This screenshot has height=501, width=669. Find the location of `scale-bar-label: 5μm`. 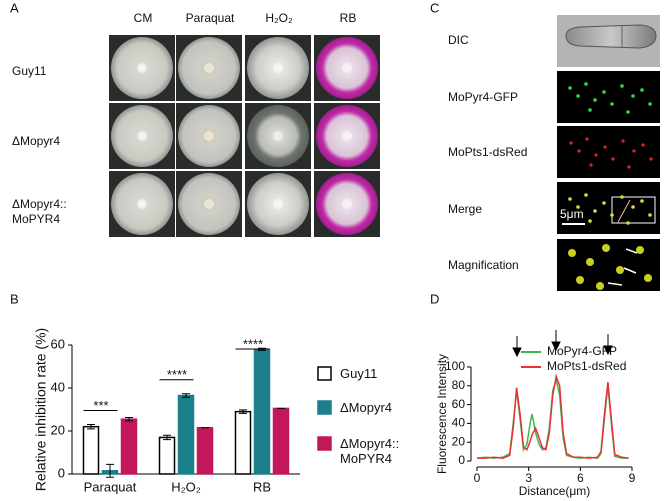

scale-bar-label: 5μm is located at coordinates (572, 214).